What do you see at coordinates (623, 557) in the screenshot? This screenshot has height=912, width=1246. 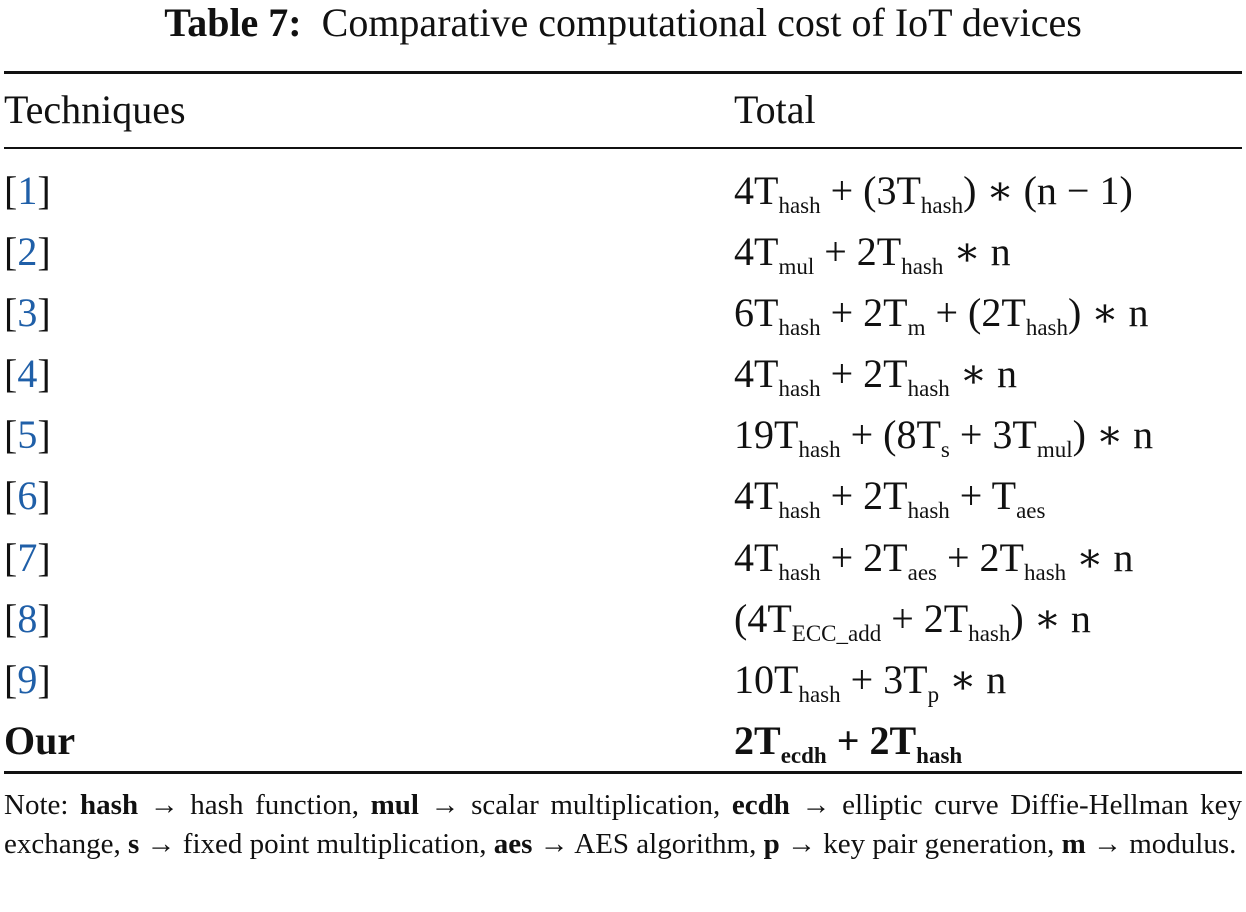 I see `table-row: [7] 4Thash + 2Taes + 2Thash ∗ n` at bounding box center [623, 557].